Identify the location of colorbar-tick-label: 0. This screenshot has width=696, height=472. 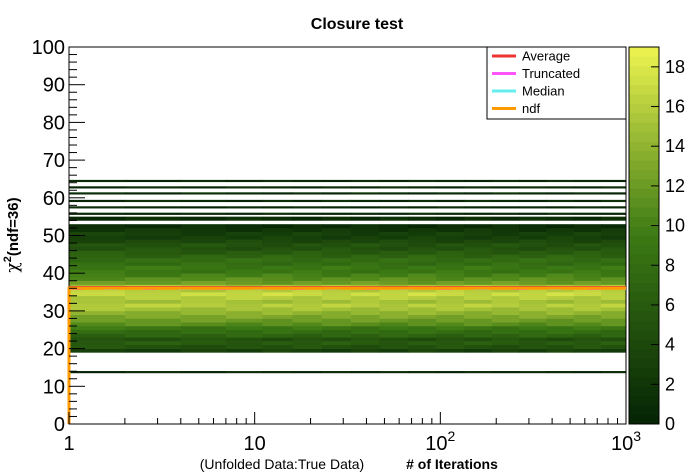
(670, 424).